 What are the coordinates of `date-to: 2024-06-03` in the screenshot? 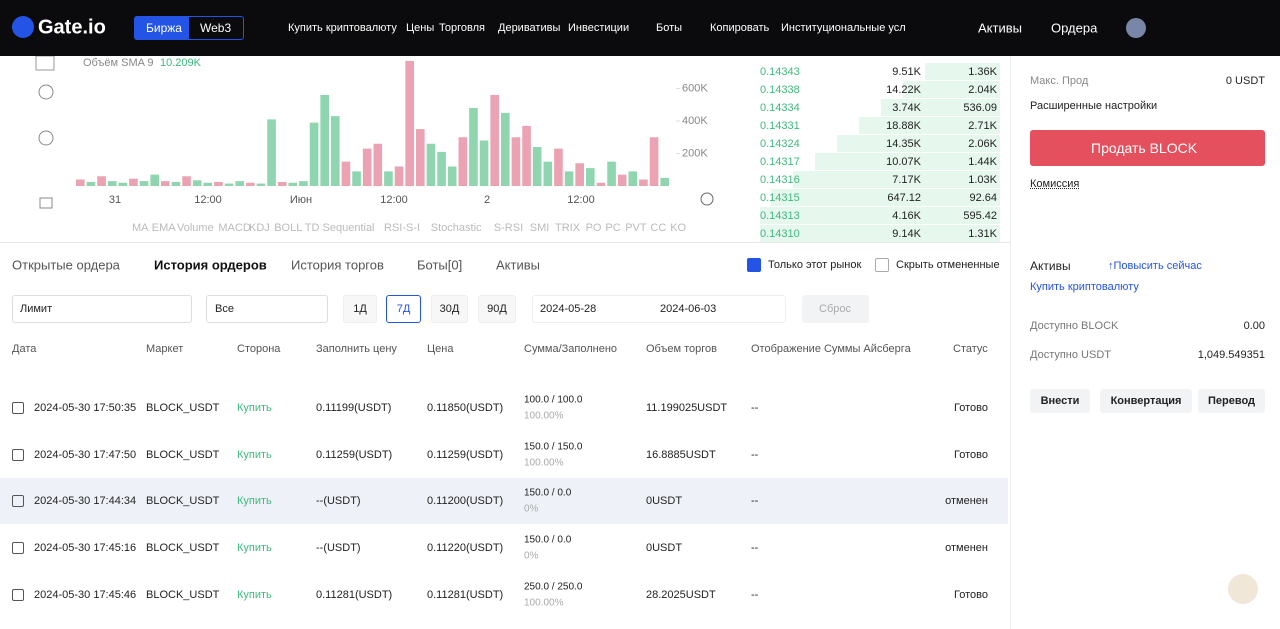 It's located at (688, 309).